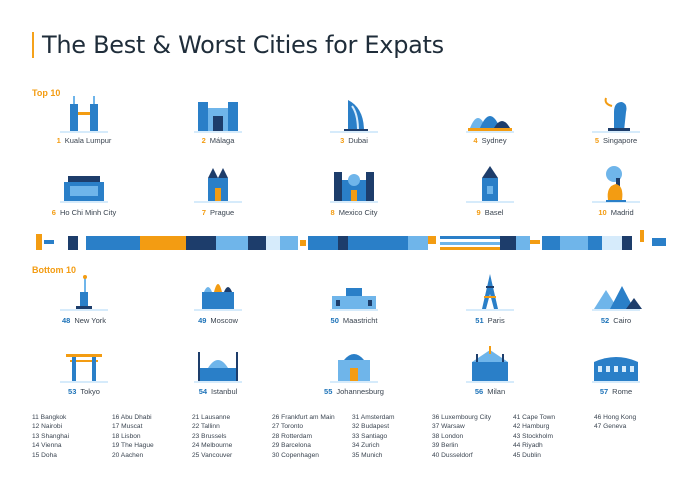 This screenshot has height=494, width=700. I want to click on rank-list-item: 37 Warsaw, so click(448, 427).